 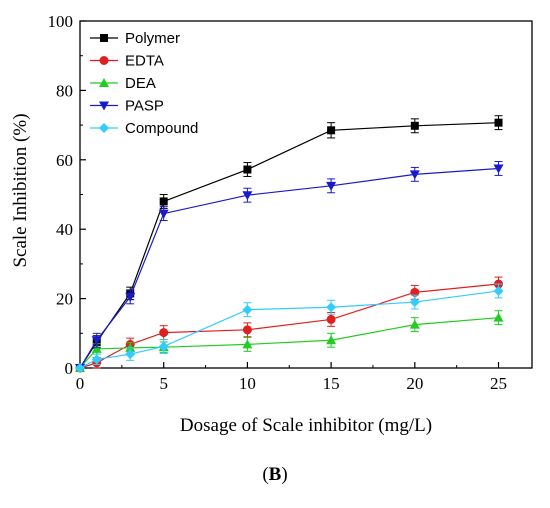 I want to click on y-tick-label: 100, so click(x=61, y=21).